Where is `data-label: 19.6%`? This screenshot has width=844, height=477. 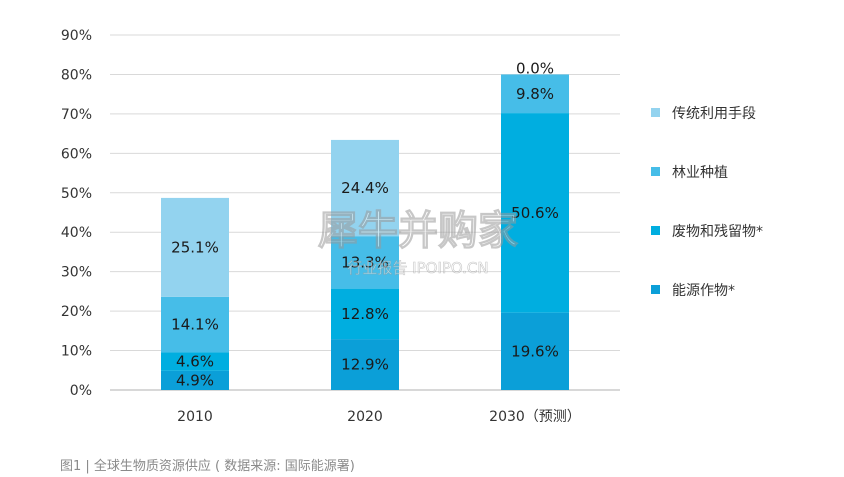 data-label: 19.6% is located at coordinates (535, 351).